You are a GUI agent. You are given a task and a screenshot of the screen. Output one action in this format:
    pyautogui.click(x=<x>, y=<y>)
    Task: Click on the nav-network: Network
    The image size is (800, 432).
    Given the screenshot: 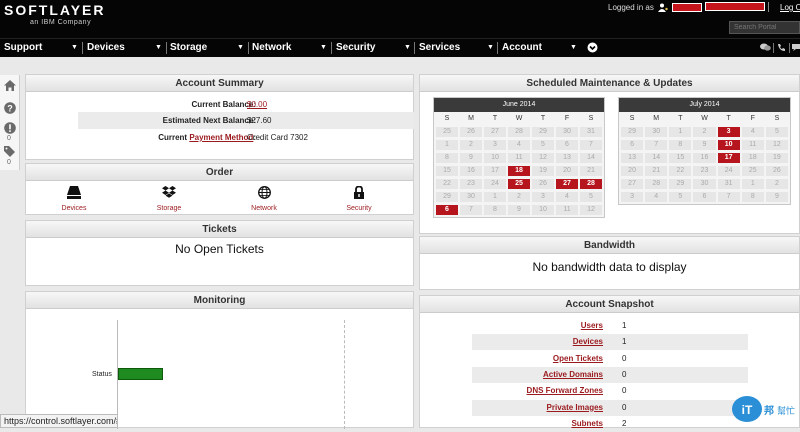 What is the action you would take?
    pyautogui.click(x=272, y=47)
    